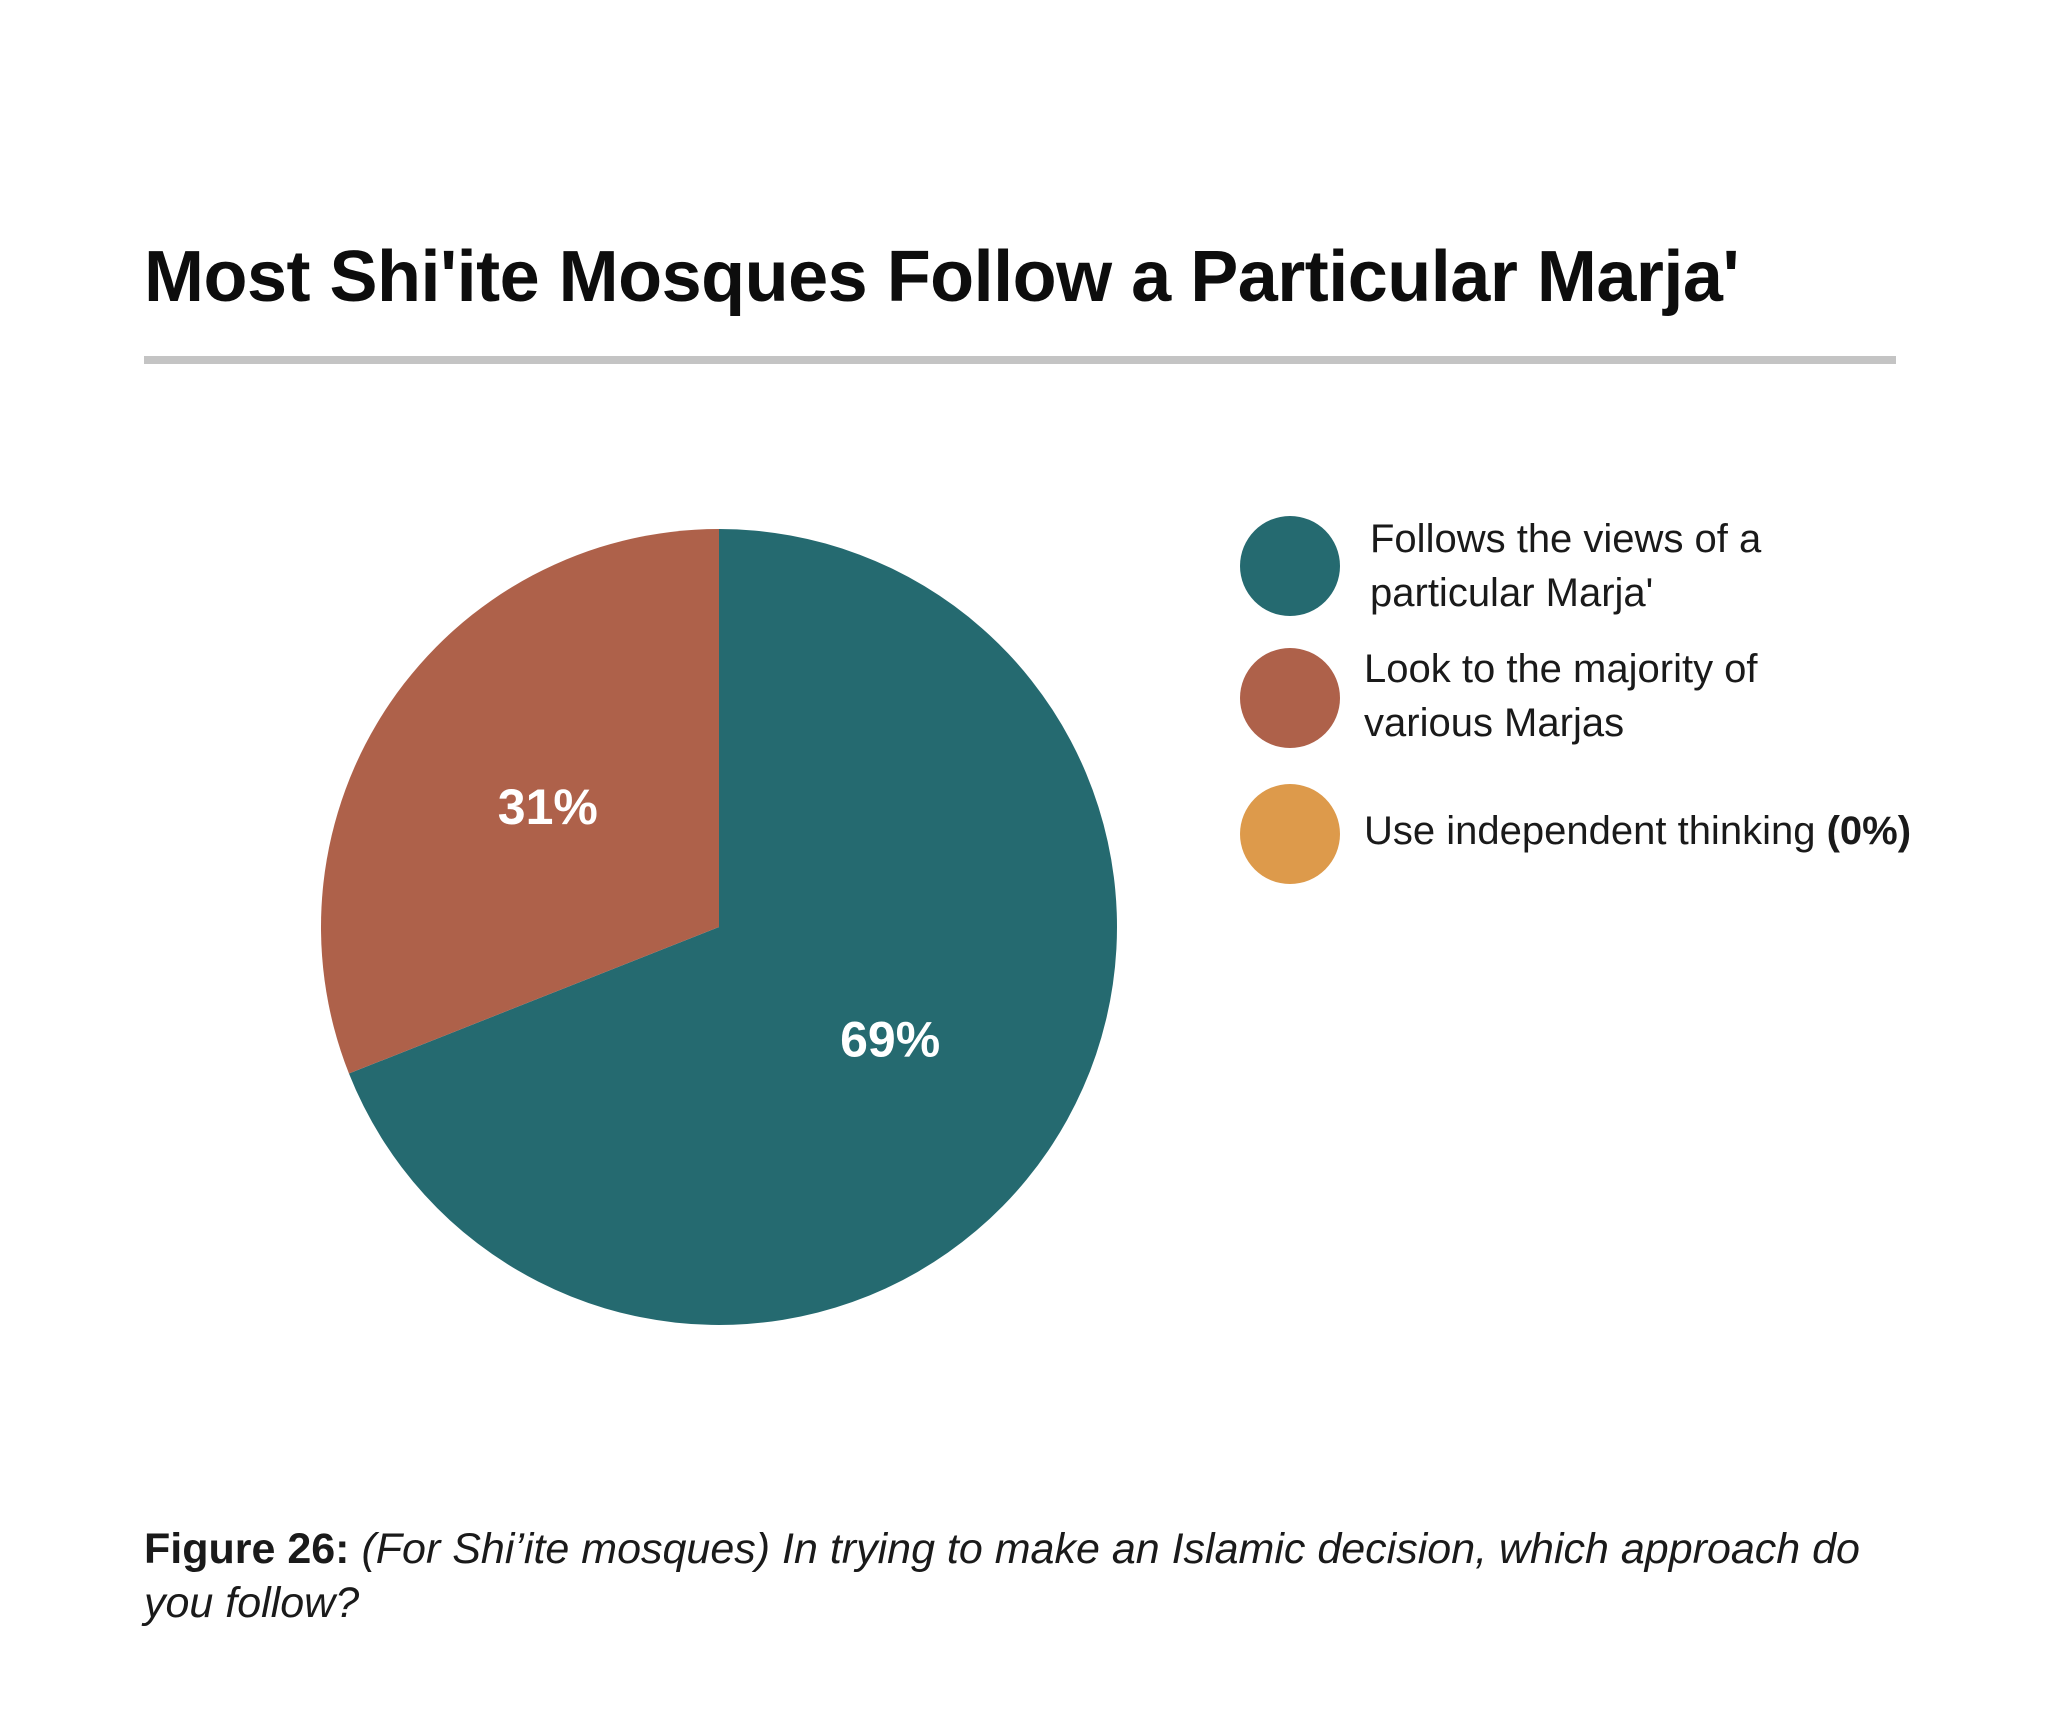 This screenshot has height=1717, width=2048. What do you see at coordinates (1290, 698) in the screenshot?
I see `legend-swatch-majority-marjas` at bounding box center [1290, 698].